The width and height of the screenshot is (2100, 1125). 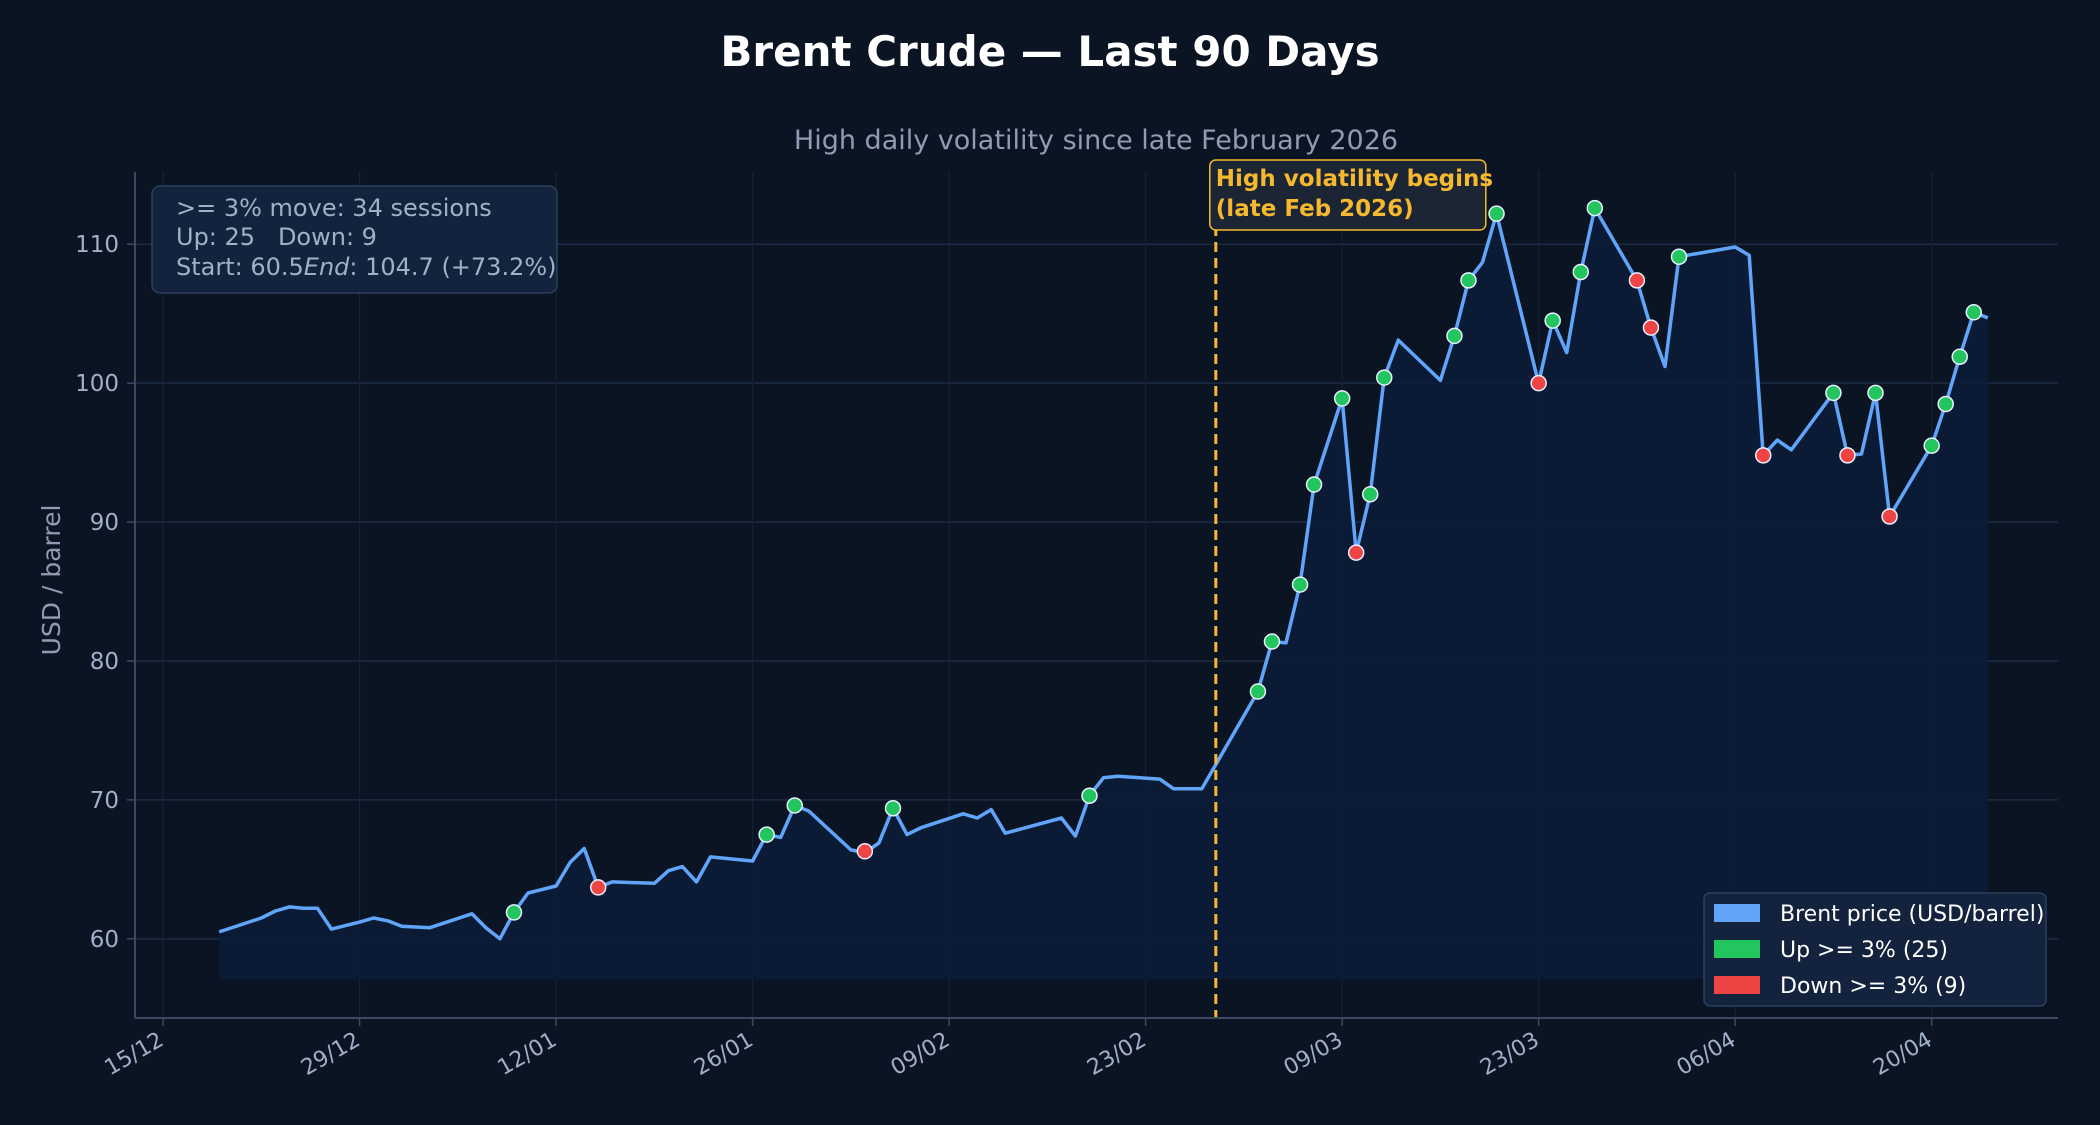 I want to click on legend-label-down: Down >= 3% (9), so click(x=1873, y=986).